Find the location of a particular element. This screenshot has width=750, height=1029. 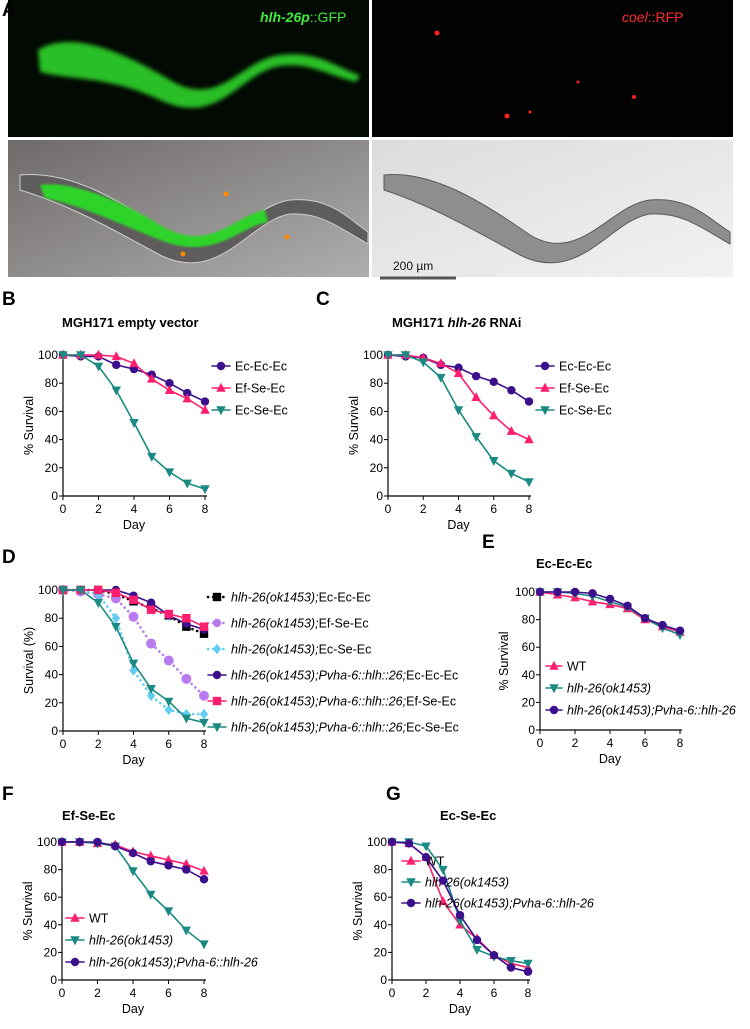

chart-title-text: MGH171 is located at coordinates (420, 322).